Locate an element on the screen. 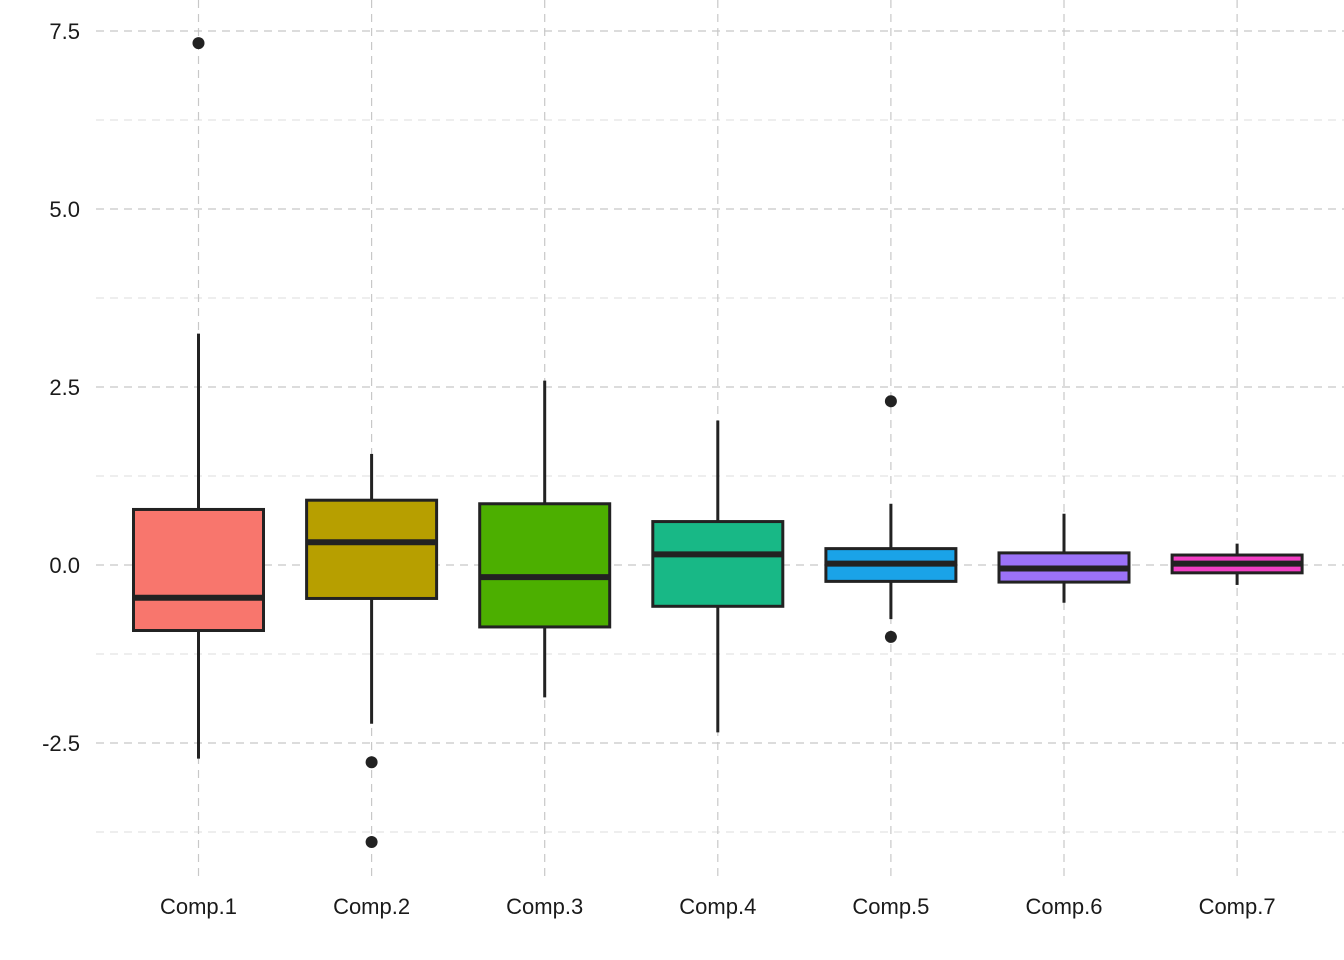 This screenshot has width=1344, height=960. x-tick-label: Comp.4 is located at coordinates (717, 906).